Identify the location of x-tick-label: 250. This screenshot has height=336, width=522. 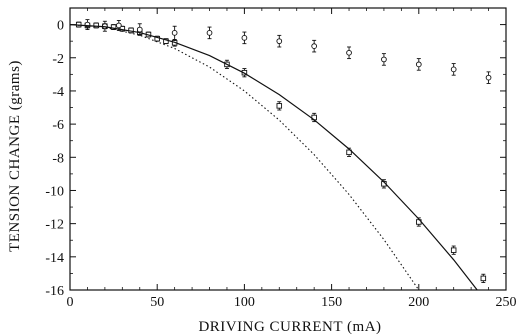
(506, 302).